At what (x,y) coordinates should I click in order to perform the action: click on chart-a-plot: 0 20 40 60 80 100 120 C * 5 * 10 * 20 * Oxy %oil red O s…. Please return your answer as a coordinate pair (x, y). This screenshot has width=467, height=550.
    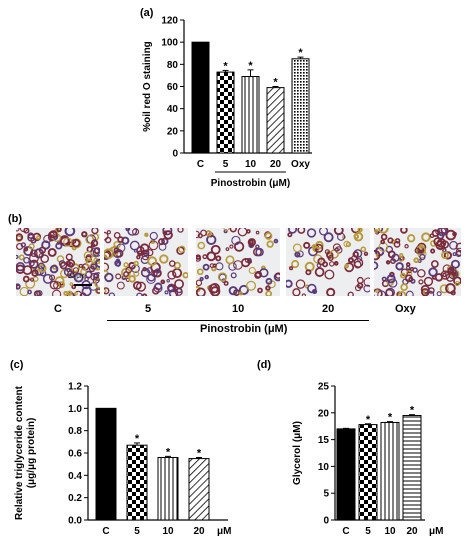
    Looking at the image, I should click on (227, 102).